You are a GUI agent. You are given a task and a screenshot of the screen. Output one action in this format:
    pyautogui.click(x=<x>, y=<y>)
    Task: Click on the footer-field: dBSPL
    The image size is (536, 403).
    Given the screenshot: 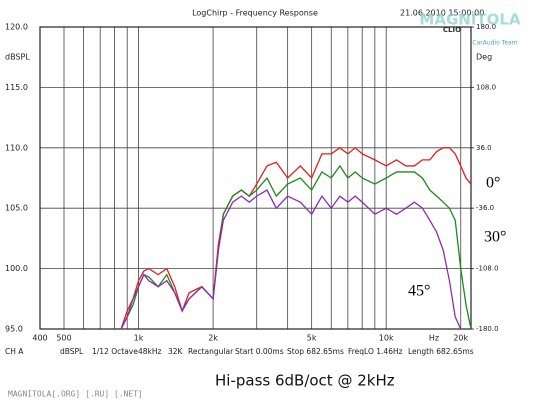 What is the action you would take?
    pyautogui.click(x=72, y=351)
    